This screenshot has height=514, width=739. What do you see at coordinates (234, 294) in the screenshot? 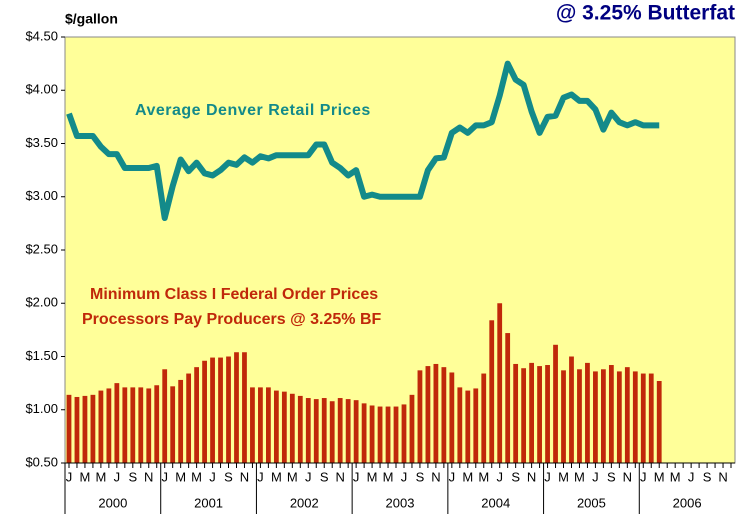
I see `series-label: Minimum Class I Federal Order Prices` at bounding box center [234, 294].